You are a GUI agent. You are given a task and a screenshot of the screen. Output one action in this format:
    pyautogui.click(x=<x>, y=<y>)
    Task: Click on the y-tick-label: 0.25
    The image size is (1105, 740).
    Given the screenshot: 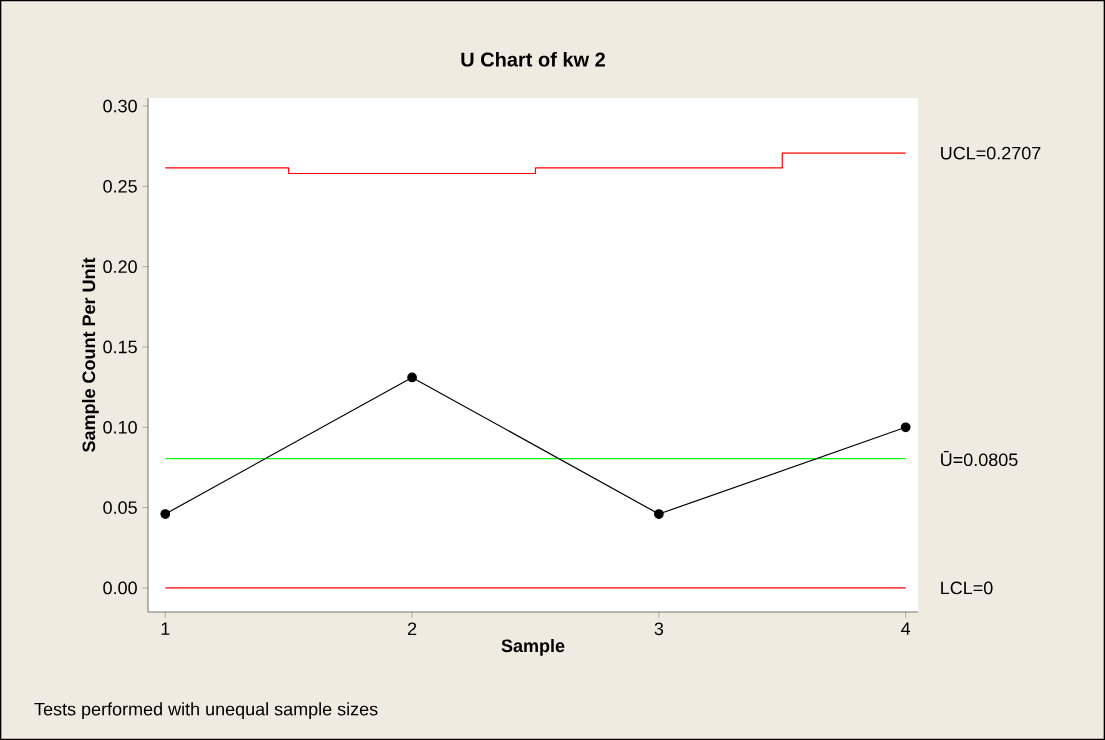 What is the action you would take?
    pyautogui.click(x=120, y=186)
    